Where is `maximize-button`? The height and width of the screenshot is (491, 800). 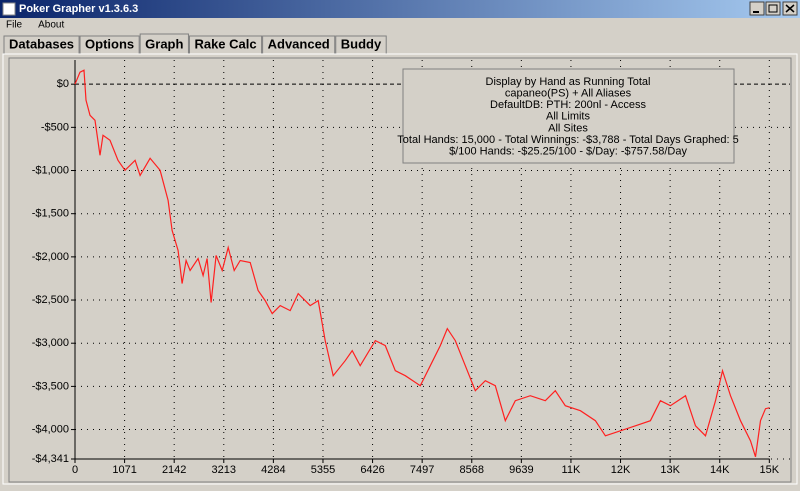 maximize-button is located at coordinates (773, 8).